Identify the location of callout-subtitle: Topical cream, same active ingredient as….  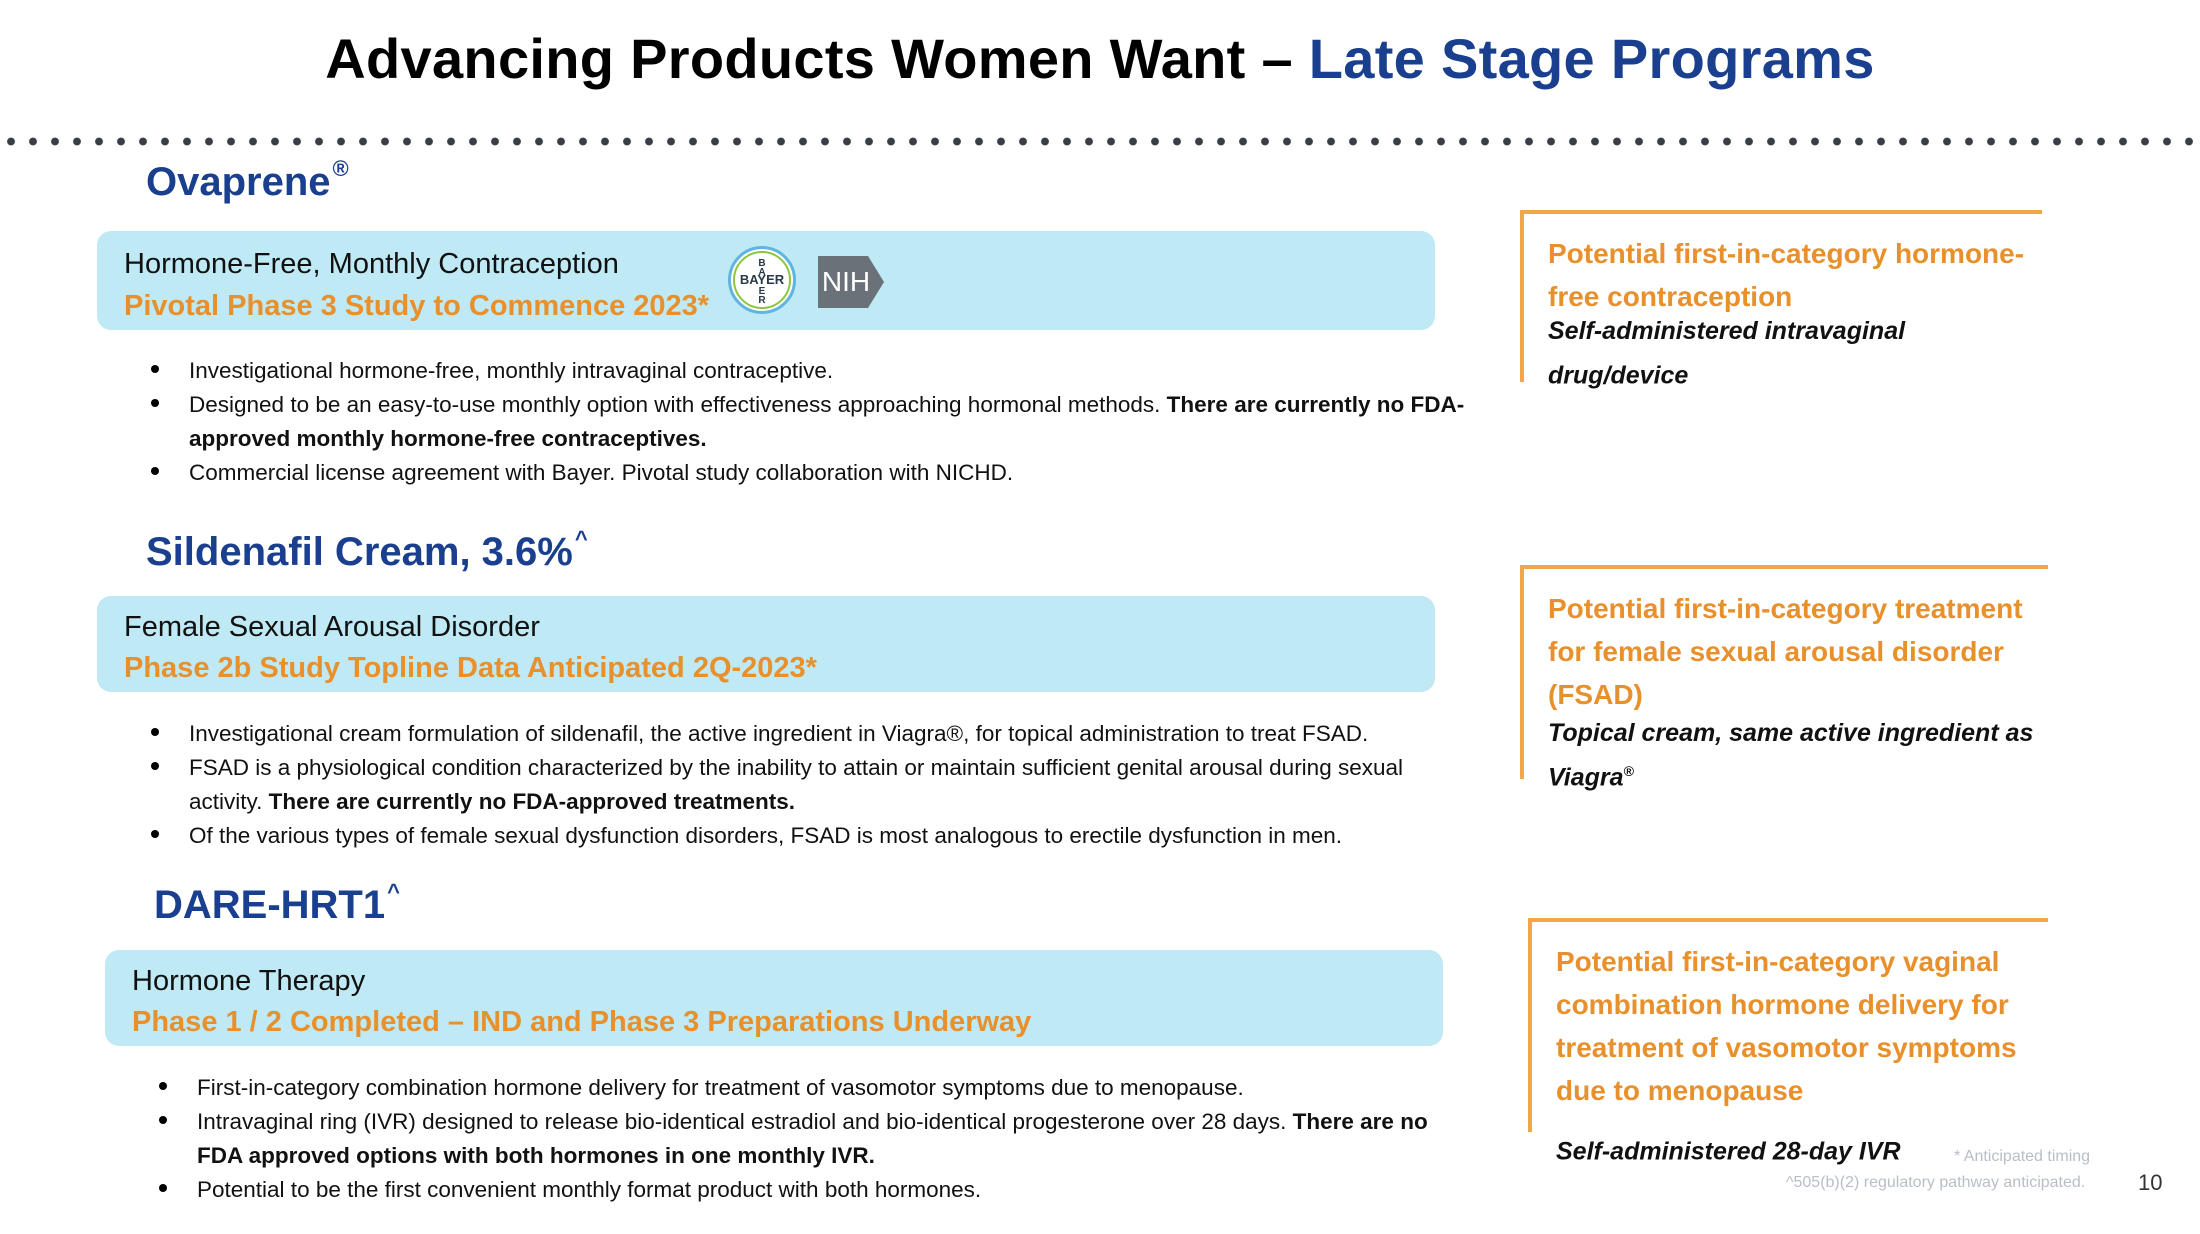
(1791, 755).